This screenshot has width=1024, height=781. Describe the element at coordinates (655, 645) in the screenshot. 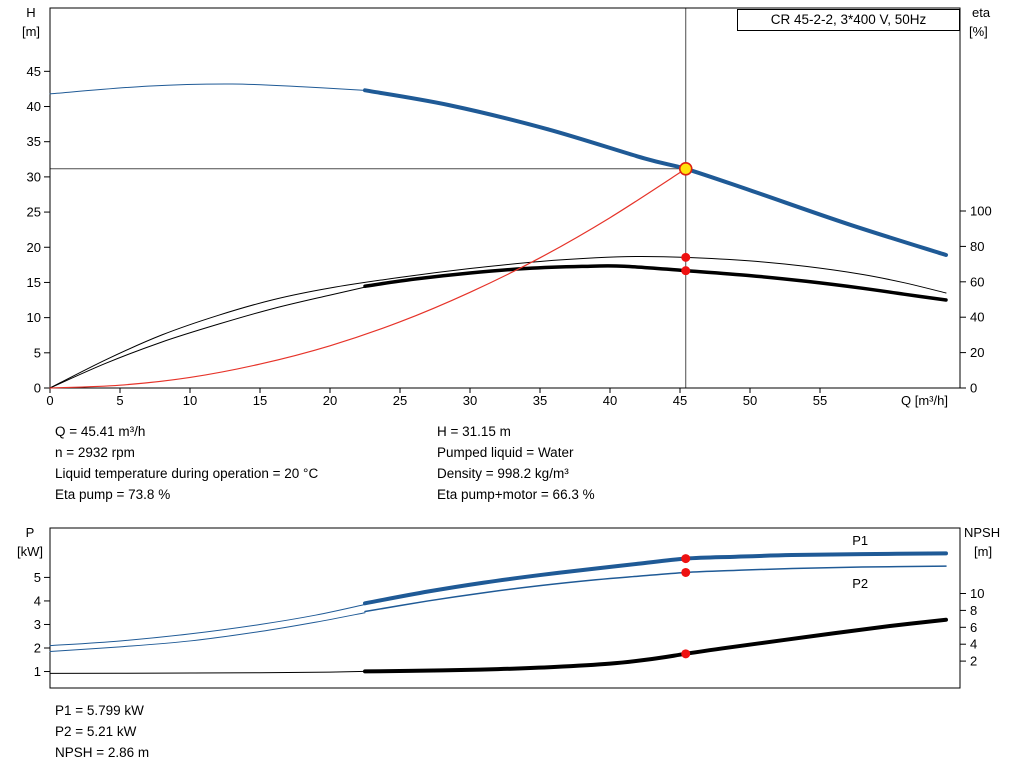

I see `curve-npsh-main` at that location.